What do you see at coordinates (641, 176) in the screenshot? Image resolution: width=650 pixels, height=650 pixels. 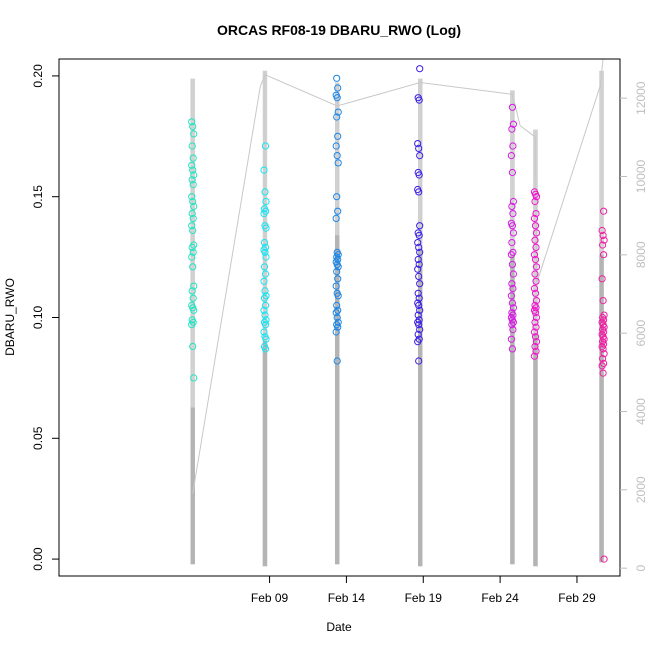 I see `y2-tick-label-5: 10000` at bounding box center [641, 176].